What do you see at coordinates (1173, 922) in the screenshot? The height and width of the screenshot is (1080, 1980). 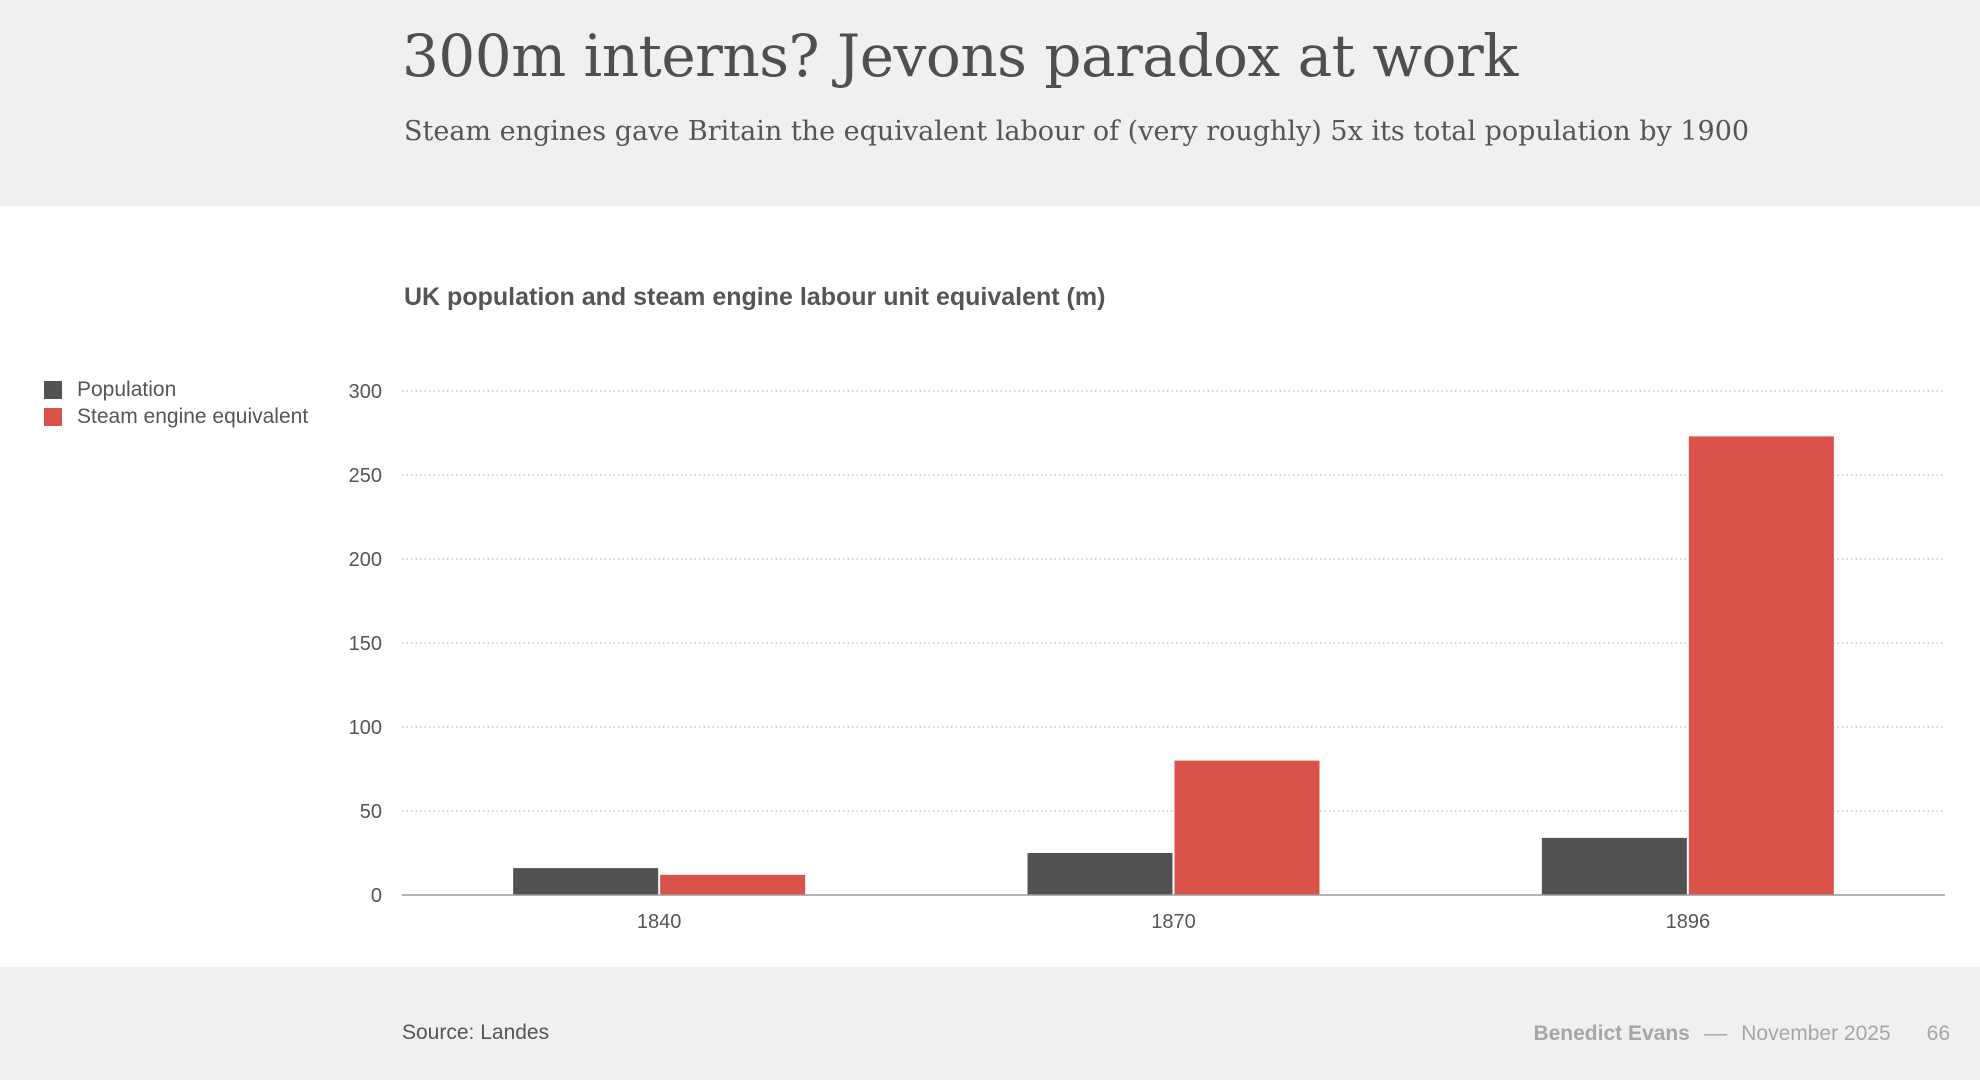 I see `x-tick-label: 1870` at bounding box center [1173, 922].